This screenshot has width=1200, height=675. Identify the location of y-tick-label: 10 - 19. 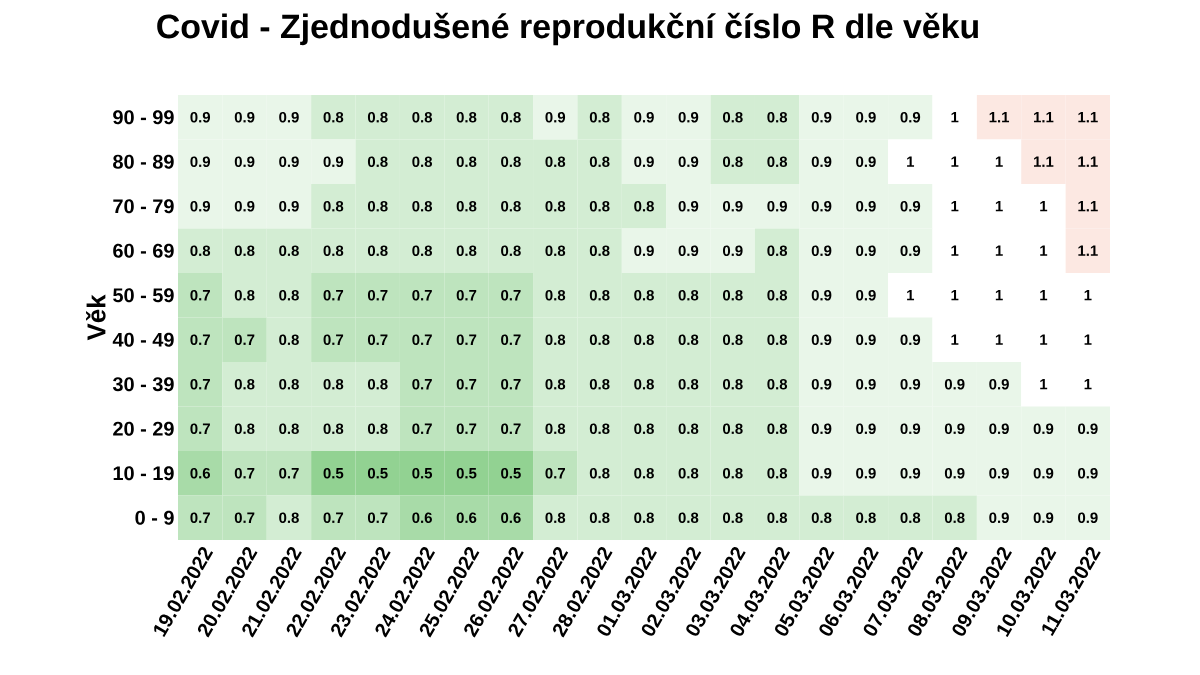
(143, 473).